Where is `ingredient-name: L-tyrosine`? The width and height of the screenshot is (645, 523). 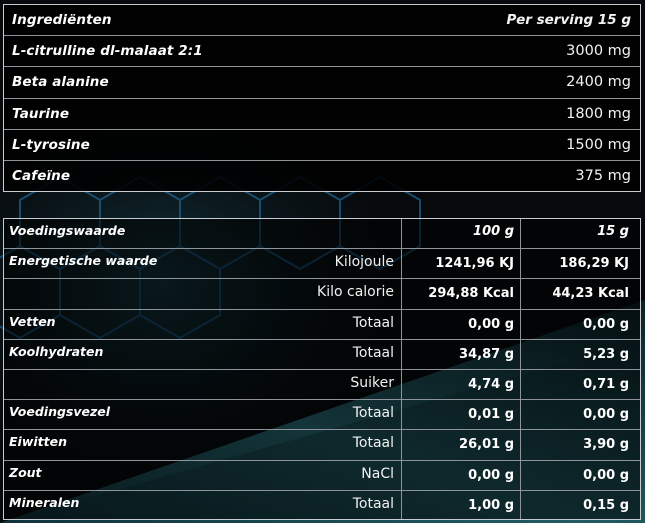
ingredient-name: L-tyrosine is located at coordinates (51, 144).